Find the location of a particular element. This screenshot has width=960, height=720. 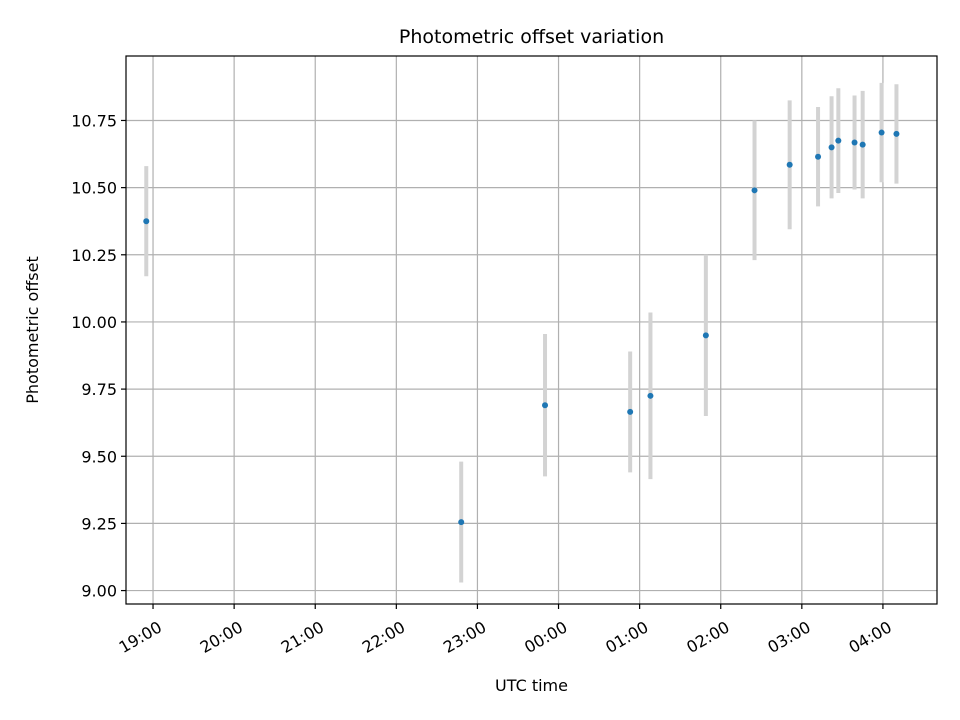

y-tick-label: 9.00 is located at coordinates (99, 591).